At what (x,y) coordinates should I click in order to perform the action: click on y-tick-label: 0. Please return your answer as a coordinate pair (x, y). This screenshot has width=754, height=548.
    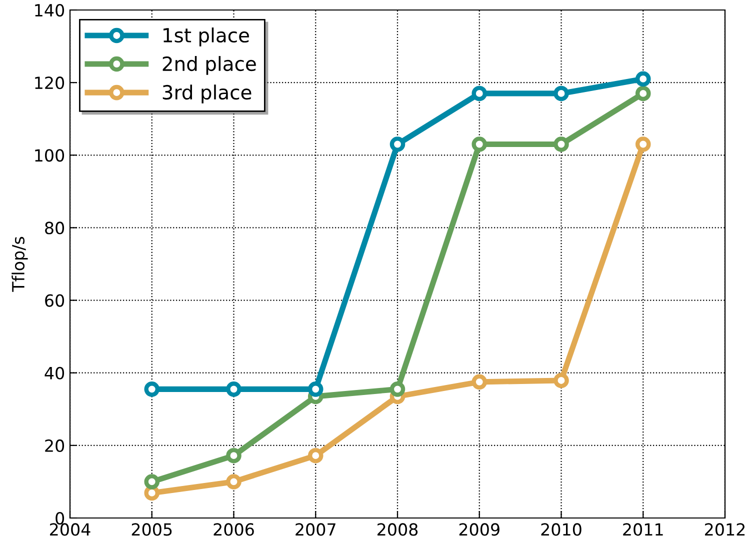
    Looking at the image, I should click on (60, 518).